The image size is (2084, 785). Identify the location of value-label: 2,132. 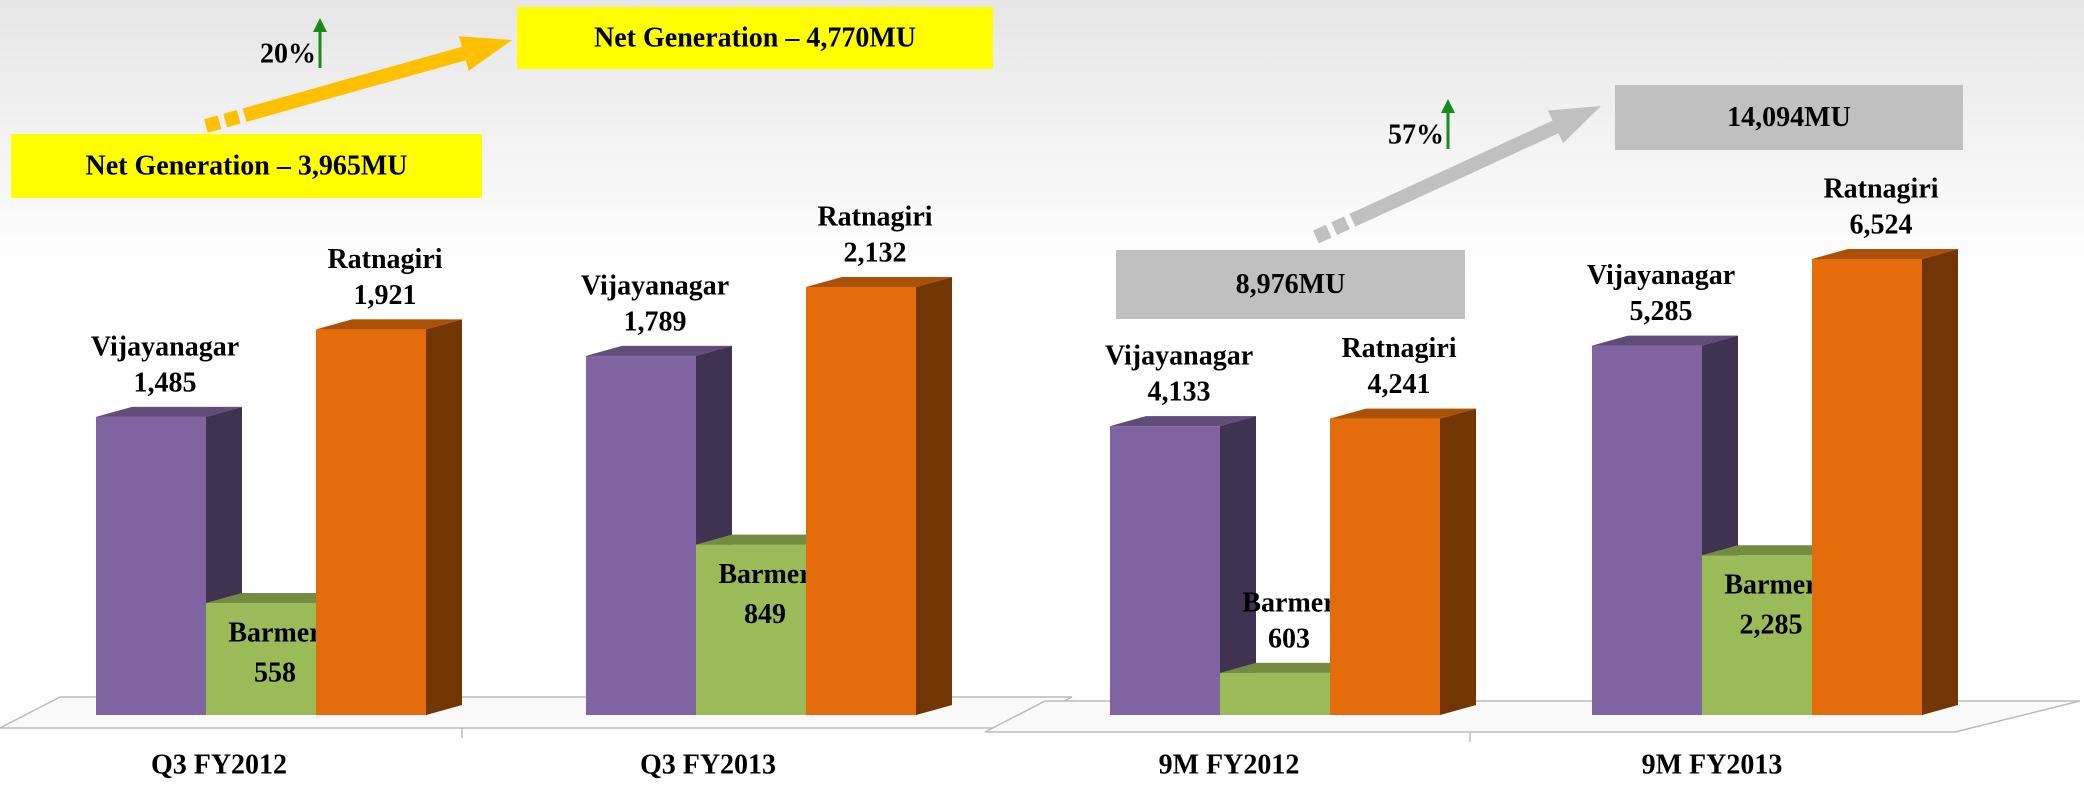
(875, 252).